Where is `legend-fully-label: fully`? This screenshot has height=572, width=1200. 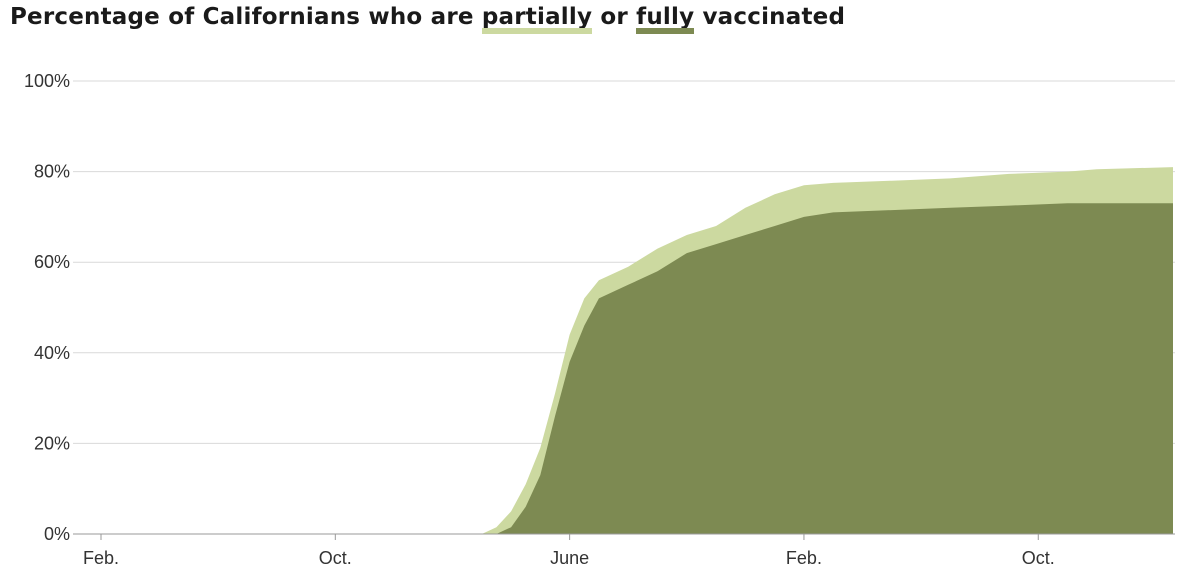 legend-fully-label: fully is located at coordinates (665, 17).